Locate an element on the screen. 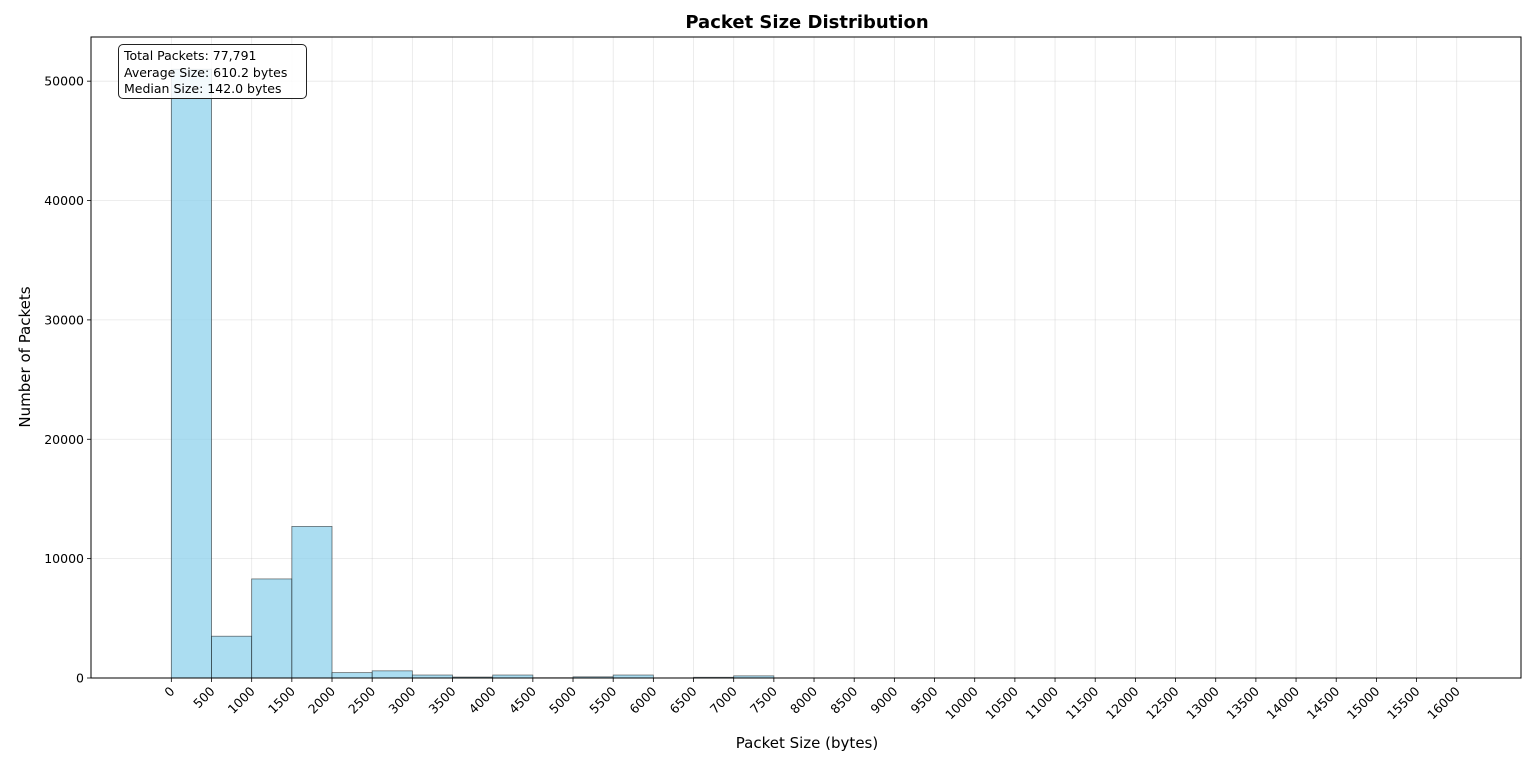 Image resolution: width=1536 pixels, height=762 pixels. y-tick-label: 20000 is located at coordinates (64, 439).